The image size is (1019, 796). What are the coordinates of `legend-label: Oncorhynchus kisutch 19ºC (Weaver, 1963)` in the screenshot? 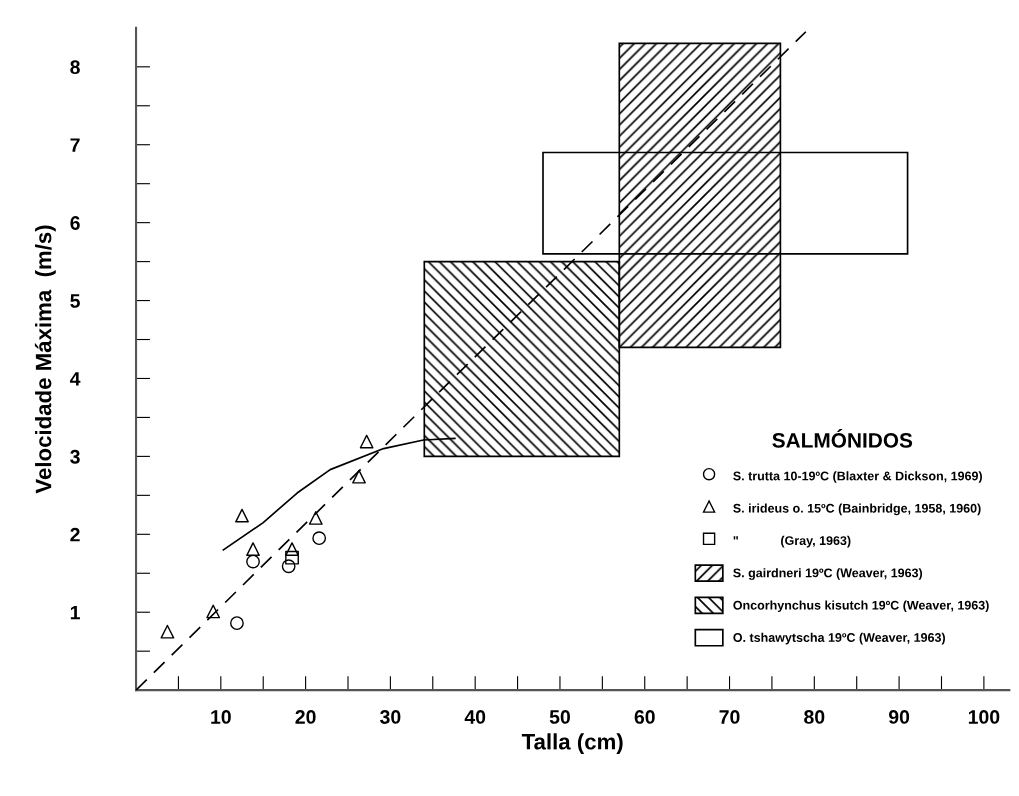 It's located at (861, 606).